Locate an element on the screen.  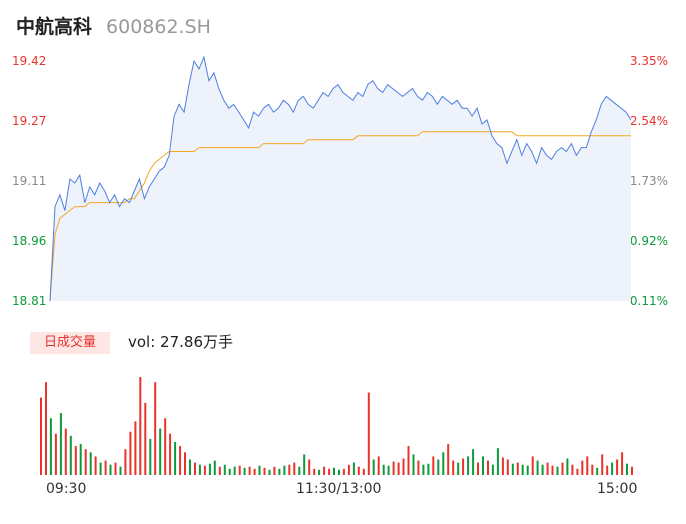
pct-tick-4: 0.11% is located at coordinates (648, 301).